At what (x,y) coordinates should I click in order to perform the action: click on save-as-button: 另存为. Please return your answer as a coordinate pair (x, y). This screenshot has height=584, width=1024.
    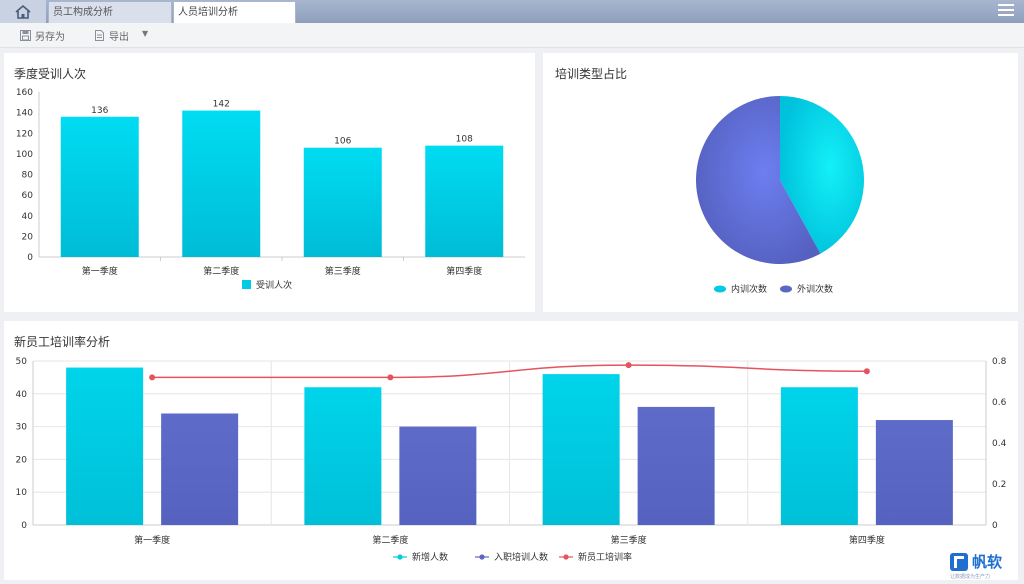
    Looking at the image, I should click on (42, 35).